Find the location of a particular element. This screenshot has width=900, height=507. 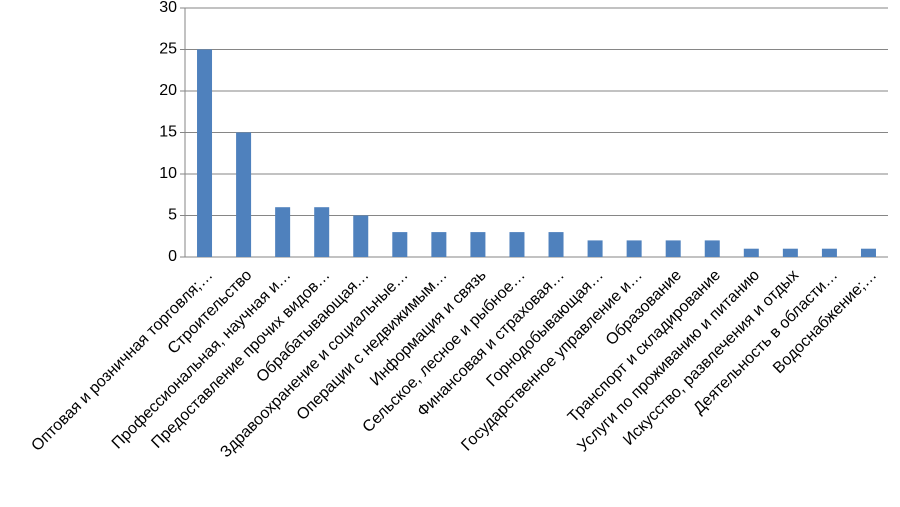

y-tick-label: 0 is located at coordinates (172, 256).